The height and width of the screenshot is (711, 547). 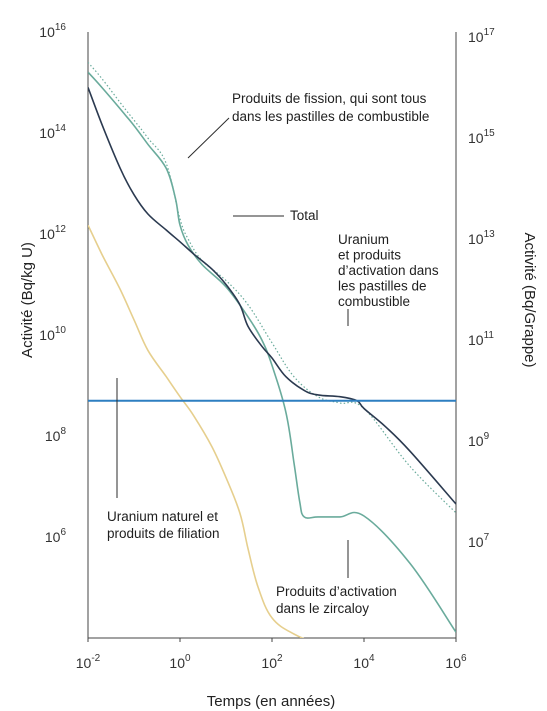 What do you see at coordinates (52, 233) in the screenshot?
I see `y-tick-label-left: 10¹²` at bounding box center [52, 233].